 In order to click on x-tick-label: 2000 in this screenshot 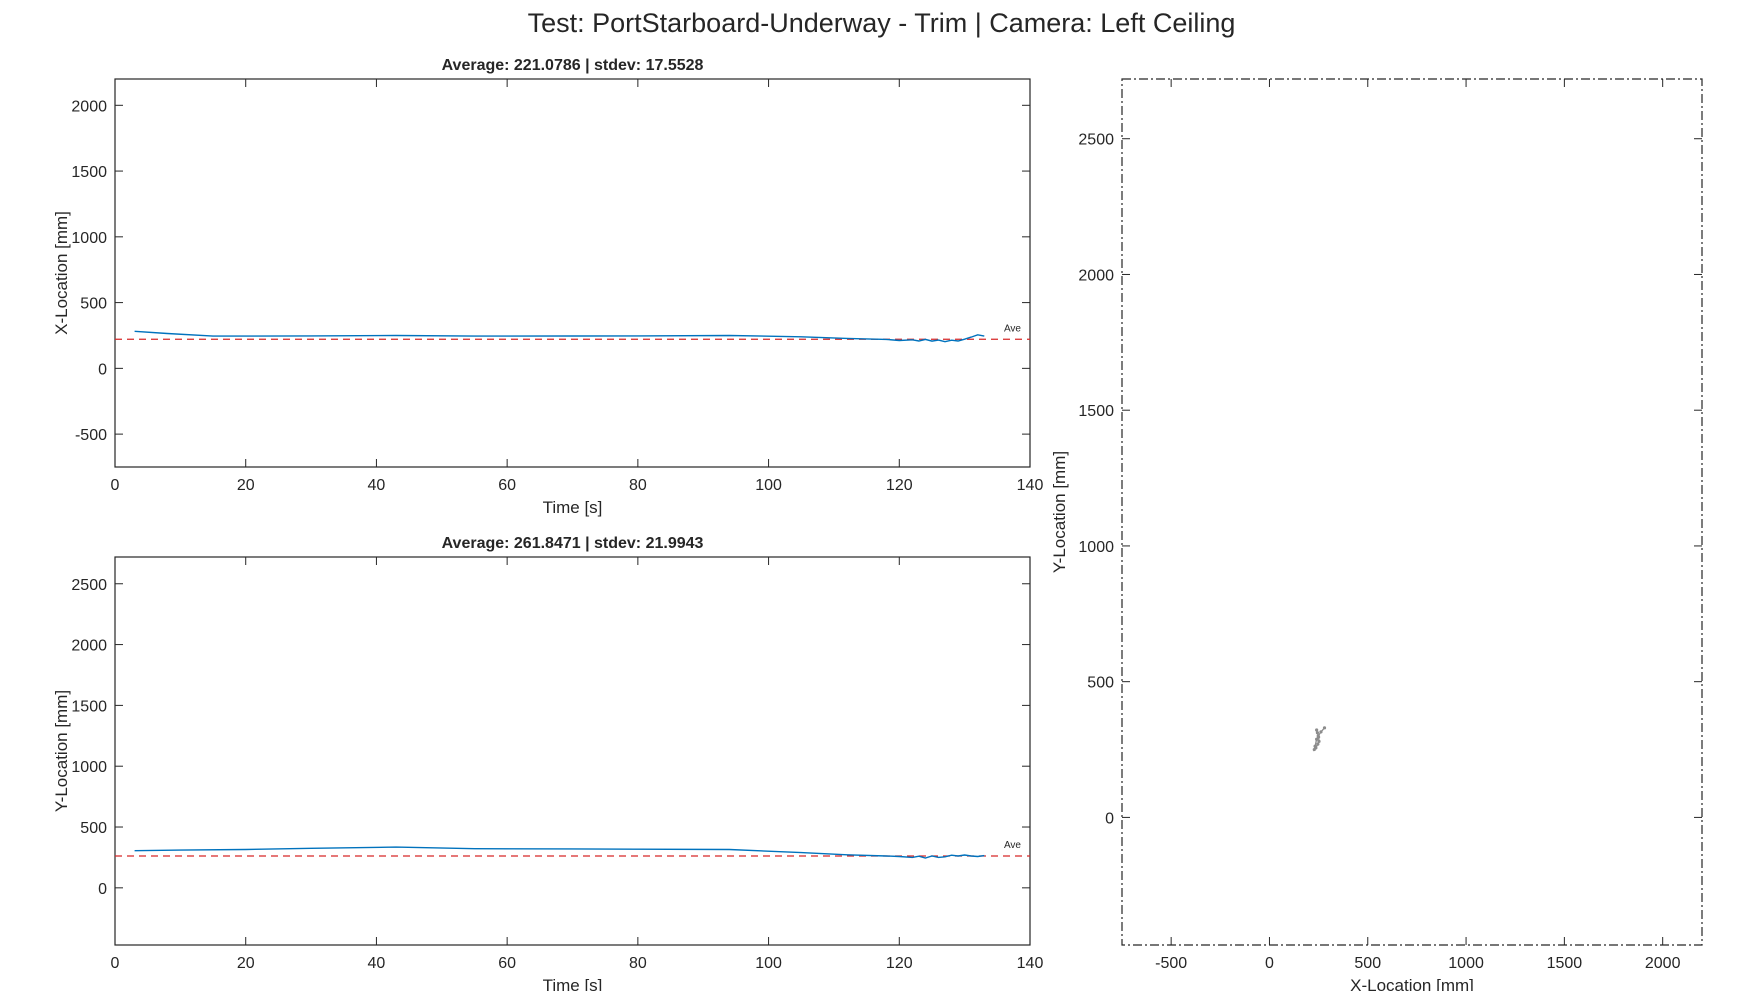, I will do `click(1663, 963)`.